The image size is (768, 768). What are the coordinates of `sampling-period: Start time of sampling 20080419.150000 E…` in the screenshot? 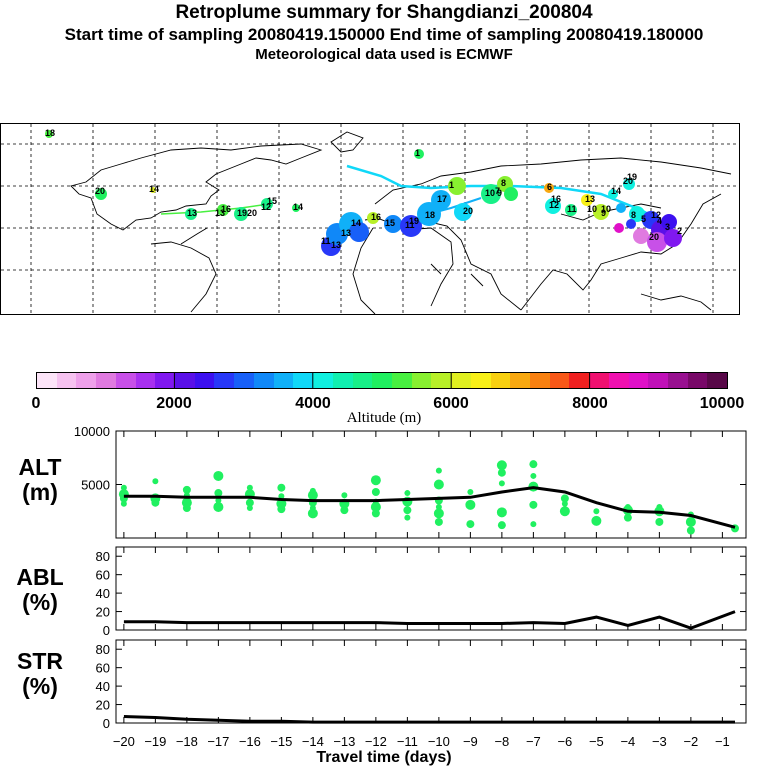 It's located at (384, 34).